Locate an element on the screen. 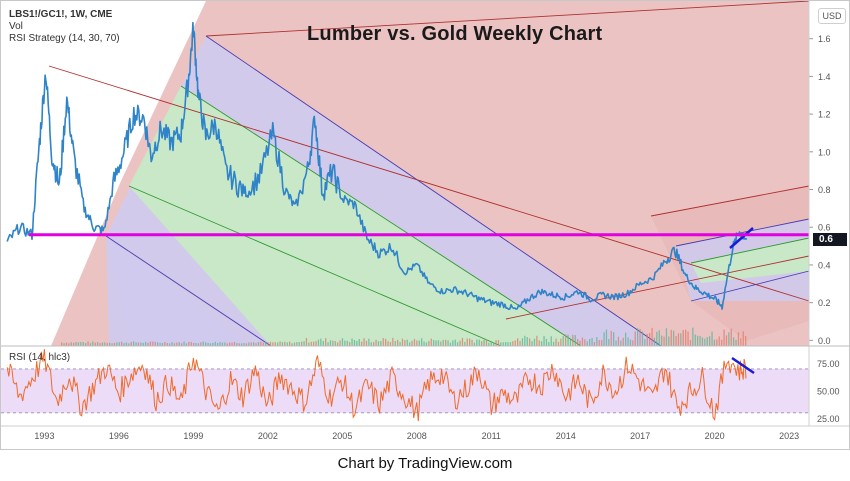  rsi-label: RSI (14, hlc3) is located at coordinates (40, 357).